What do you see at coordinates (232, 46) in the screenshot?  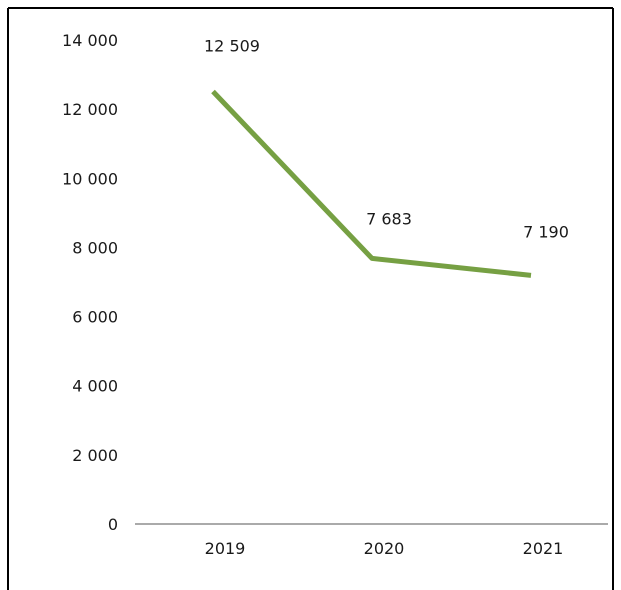 I see `data-label: 12 509` at bounding box center [232, 46].